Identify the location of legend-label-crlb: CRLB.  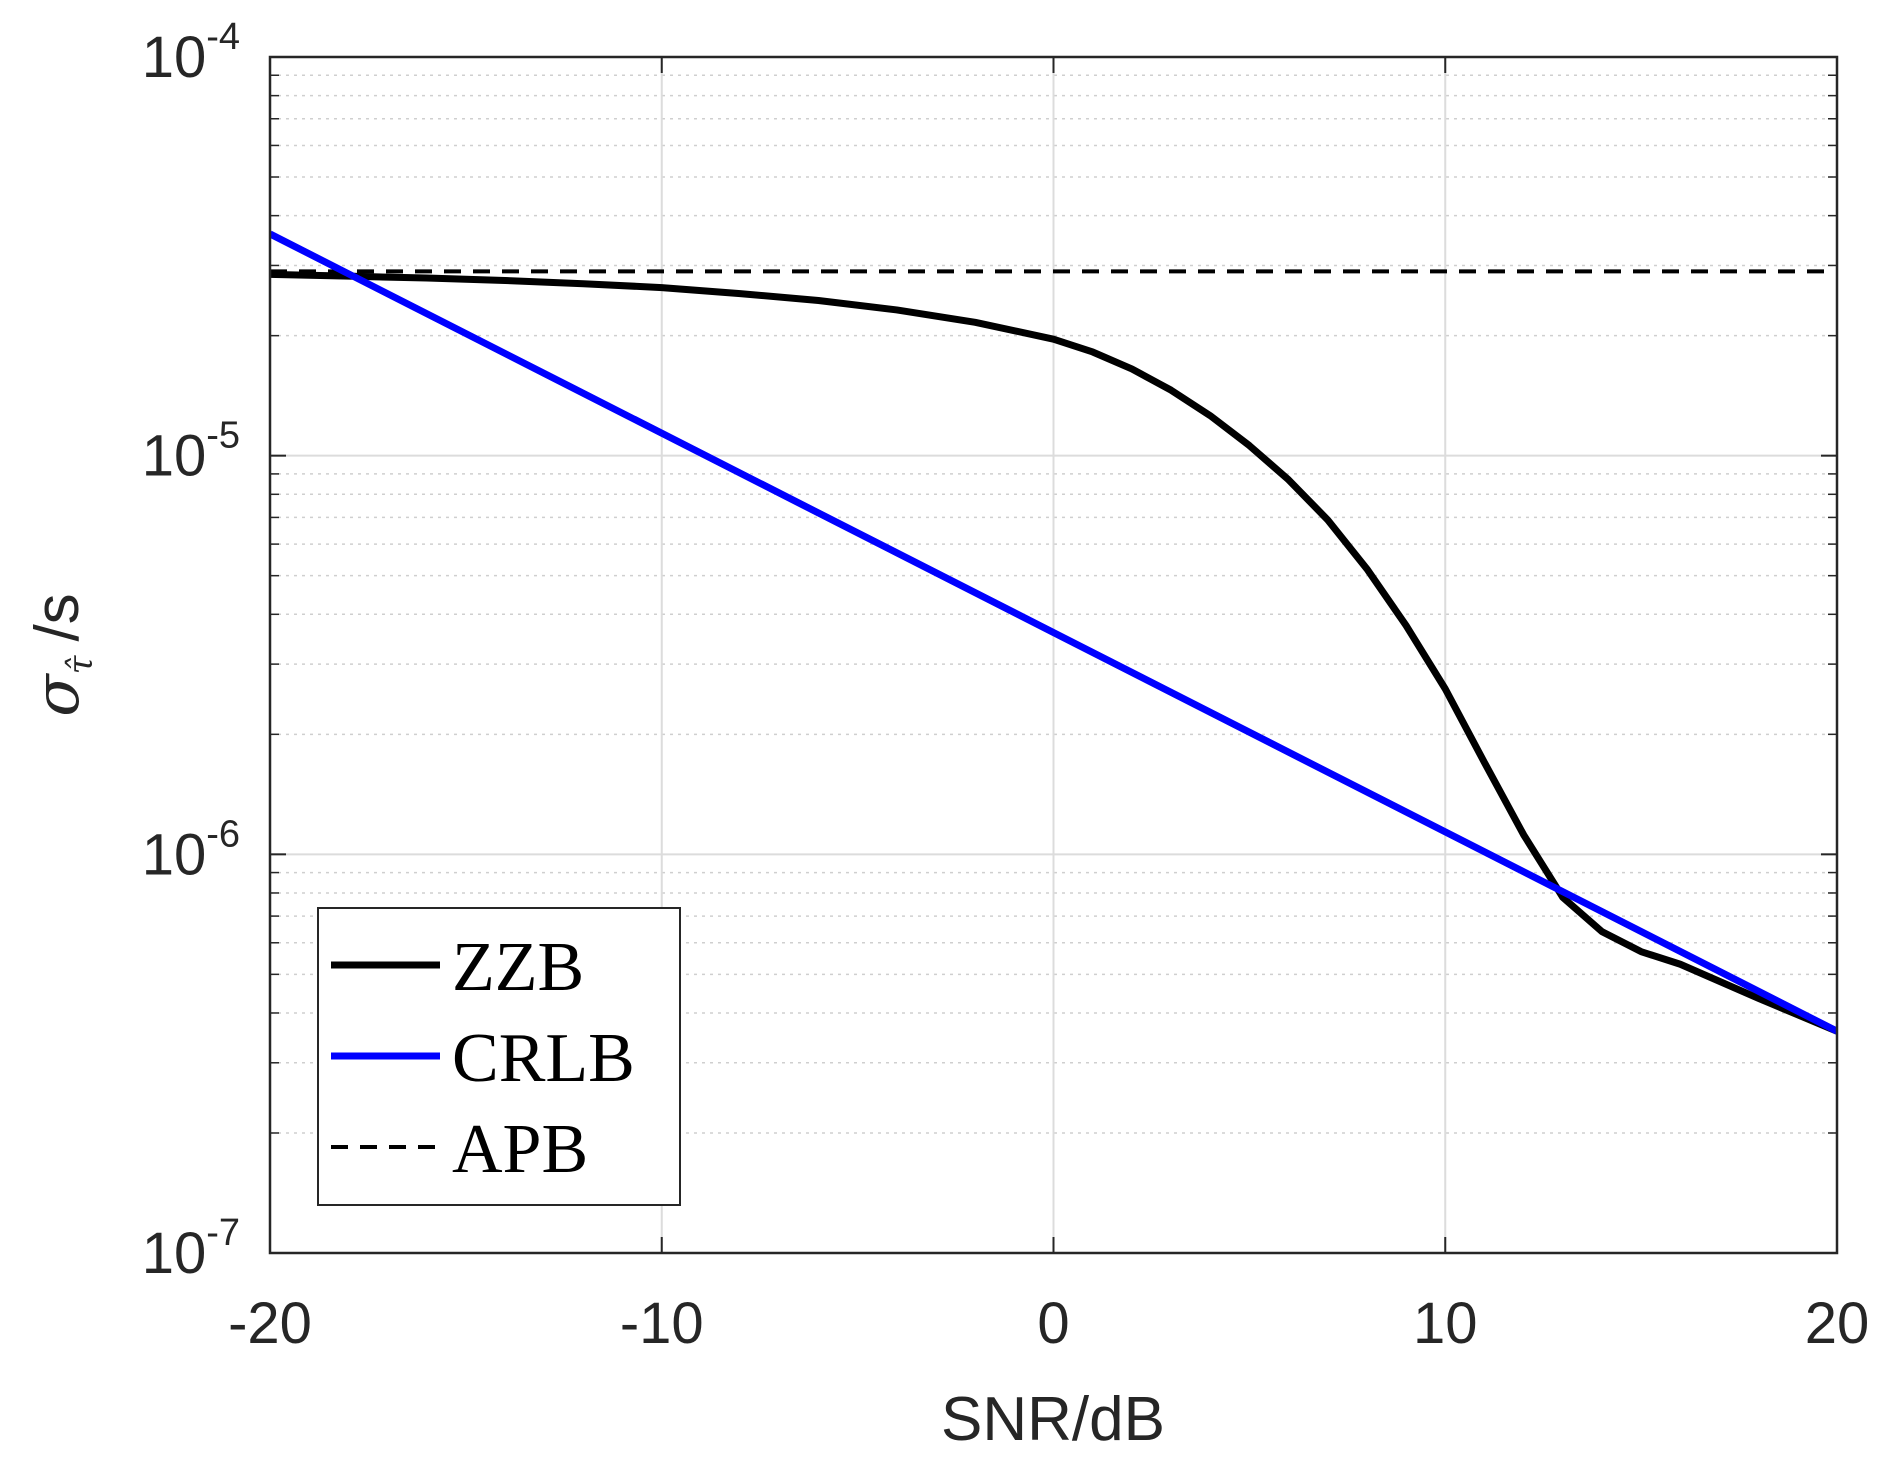
(543, 1058).